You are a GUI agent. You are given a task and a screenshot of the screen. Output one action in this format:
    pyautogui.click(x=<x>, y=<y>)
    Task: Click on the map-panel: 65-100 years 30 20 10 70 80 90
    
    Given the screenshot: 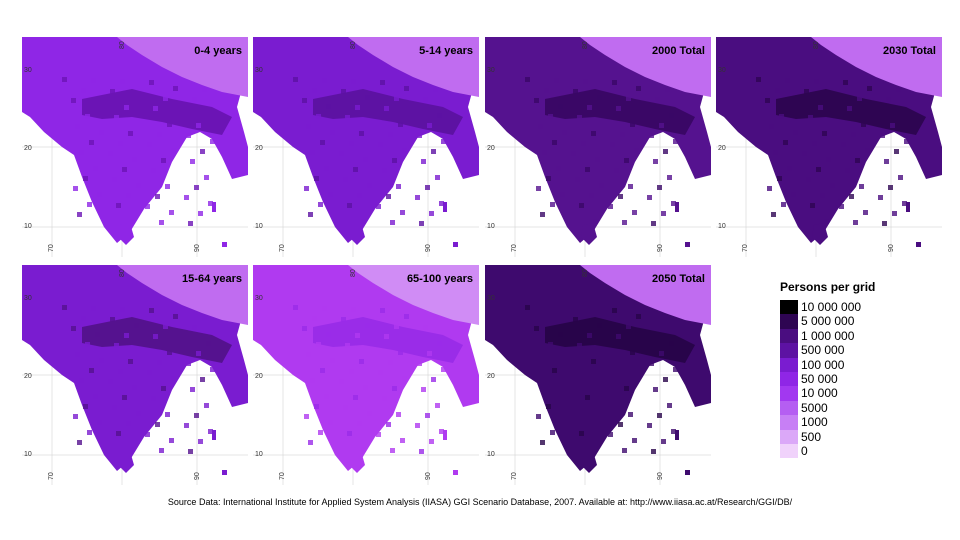 What is the action you would take?
    pyautogui.click(x=366, y=375)
    